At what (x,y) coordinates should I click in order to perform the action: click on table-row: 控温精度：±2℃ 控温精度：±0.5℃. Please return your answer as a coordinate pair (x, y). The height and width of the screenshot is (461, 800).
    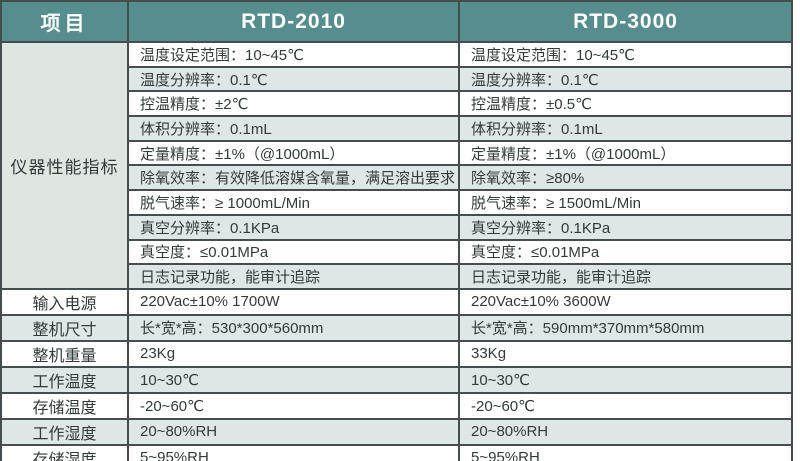
    Looking at the image, I should click on (397, 104).